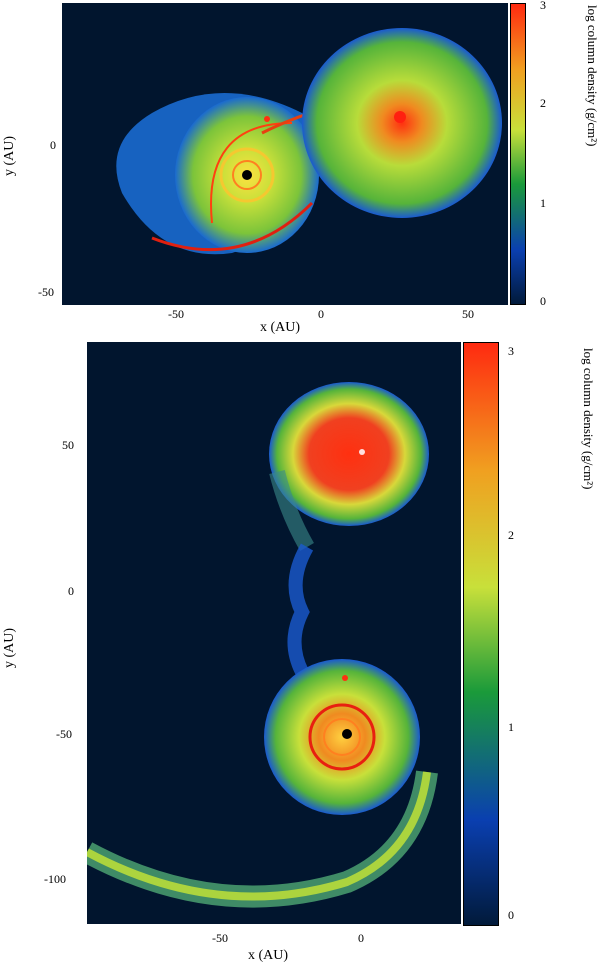 The image size is (600, 970). What do you see at coordinates (9, 647) in the screenshot?
I see `bottom-ylabel: y (AU)` at bounding box center [9, 647].